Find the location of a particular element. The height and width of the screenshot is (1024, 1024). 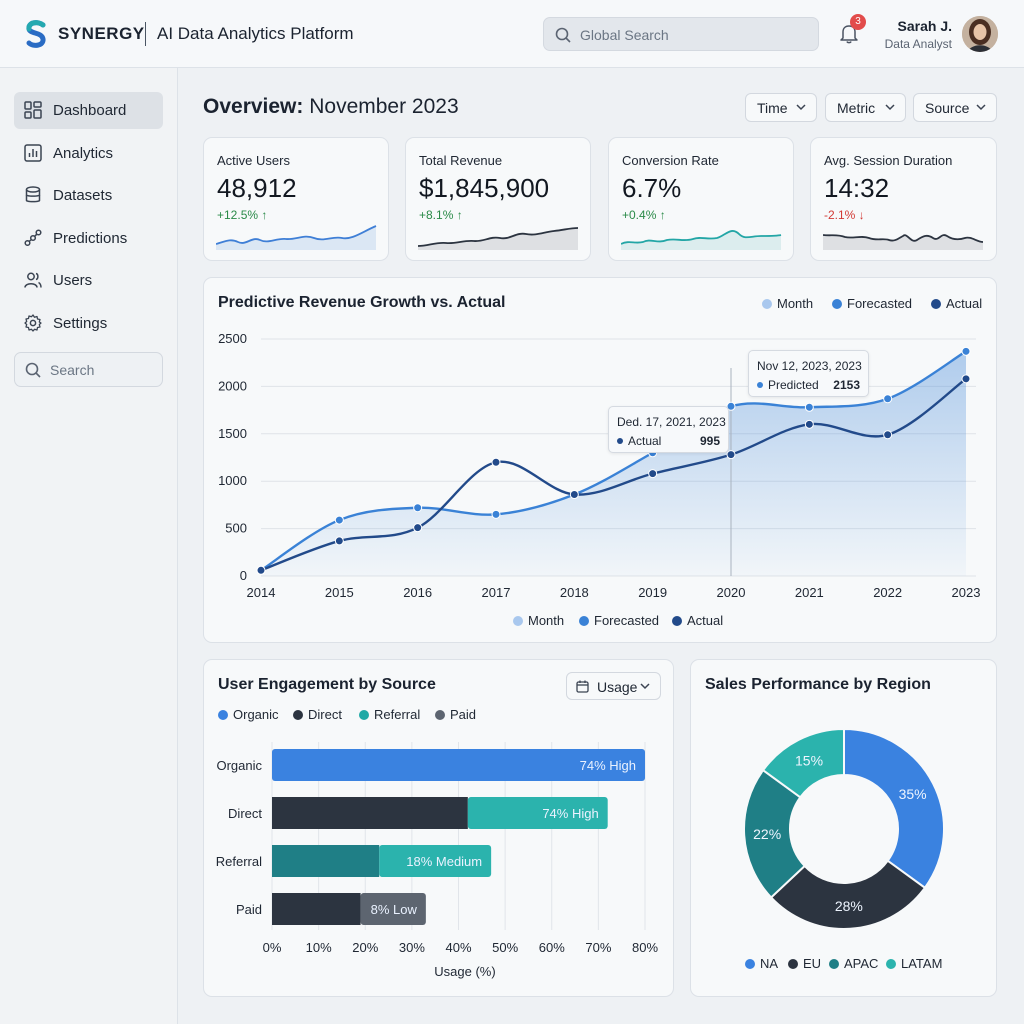

legend-label: Organic is located at coordinates (256, 714).